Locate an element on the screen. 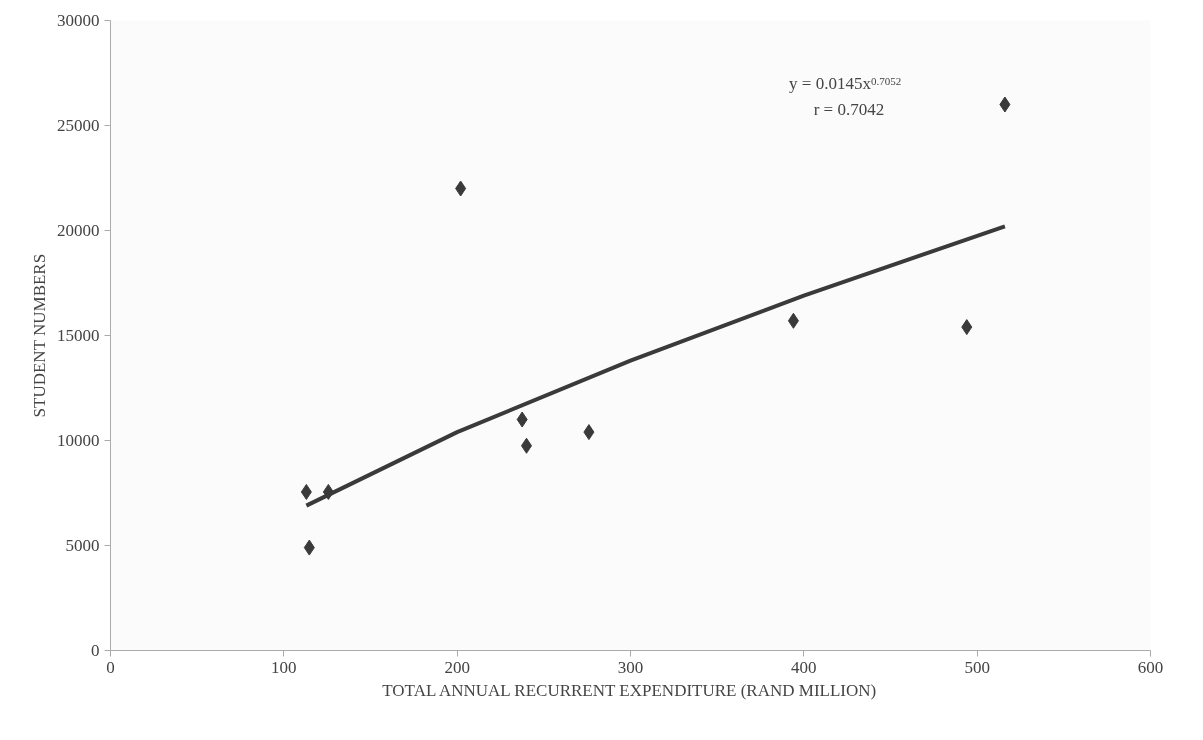  x-tick-label: 400 is located at coordinates (804, 667).